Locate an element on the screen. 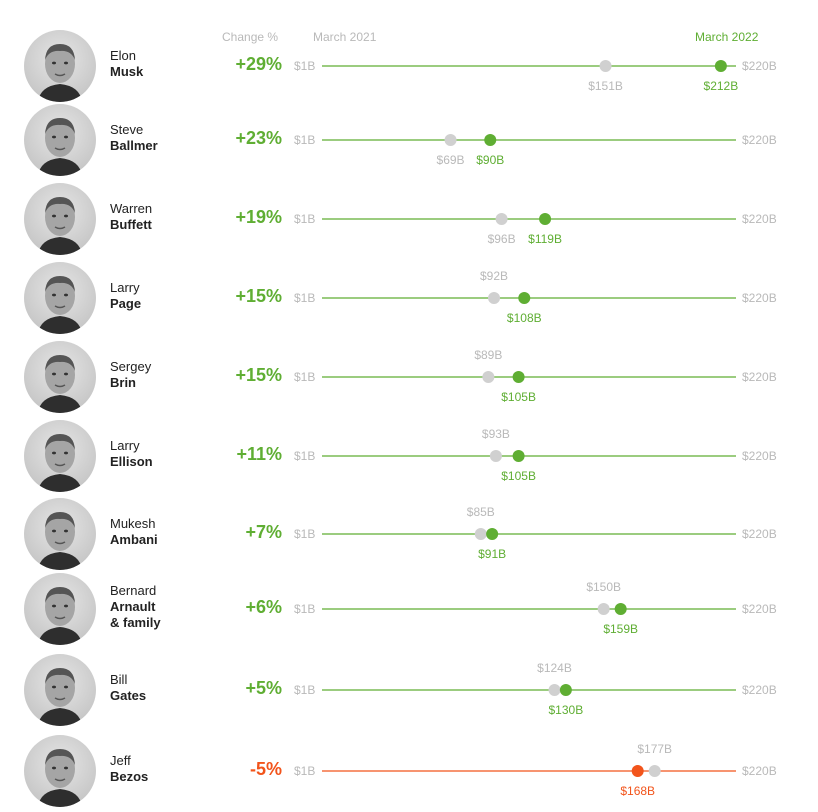 The width and height of the screenshot is (818, 812). label-march-2021-gates: $124B is located at coordinates (554, 668).